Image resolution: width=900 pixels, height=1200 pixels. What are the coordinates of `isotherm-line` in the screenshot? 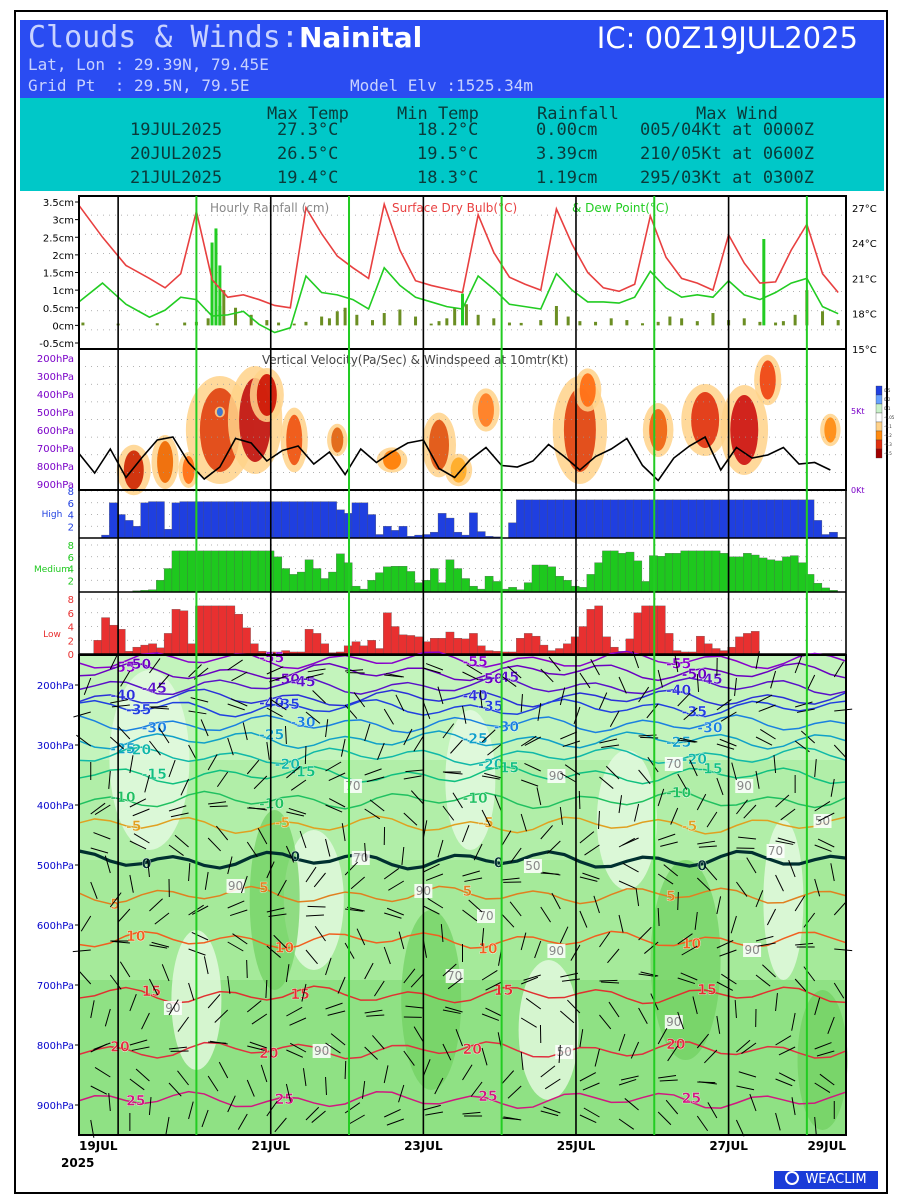 It's located at (462, 660).